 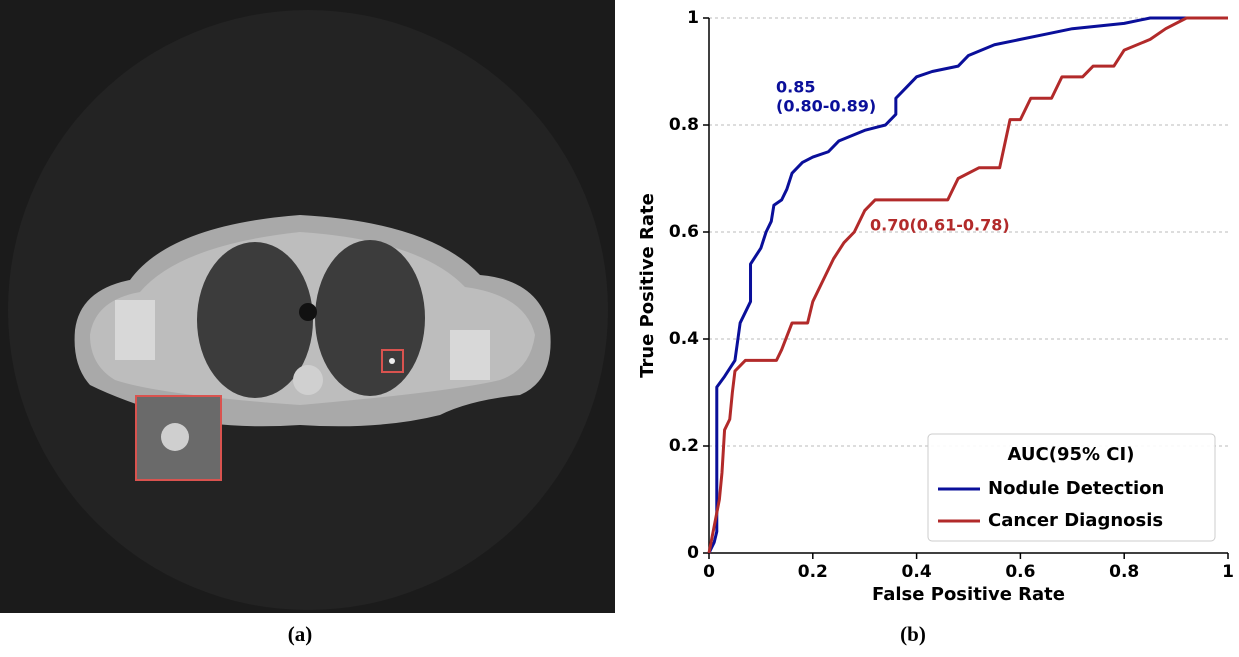 What do you see at coordinates (300, 634) in the screenshot?
I see `caption: (a)` at bounding box center [300, 634].